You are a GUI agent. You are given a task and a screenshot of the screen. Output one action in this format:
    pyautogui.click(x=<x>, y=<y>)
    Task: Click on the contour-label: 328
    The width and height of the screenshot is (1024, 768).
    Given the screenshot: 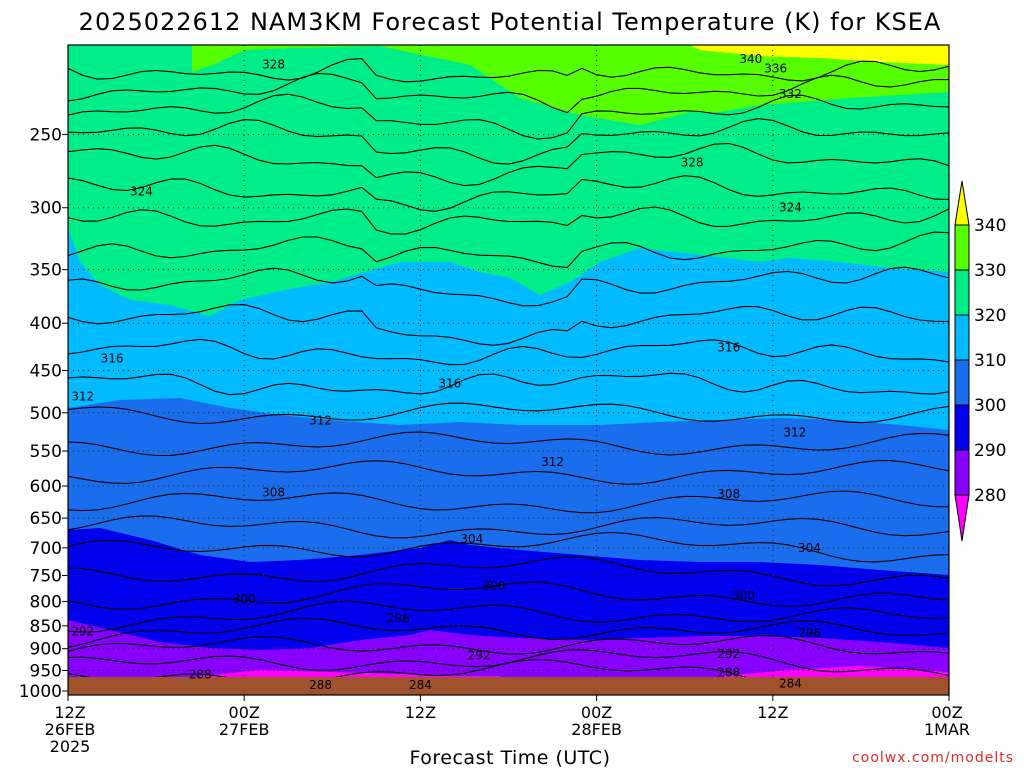 What is the action you would take?
    pyautogui.click(x=273, y=65)
    